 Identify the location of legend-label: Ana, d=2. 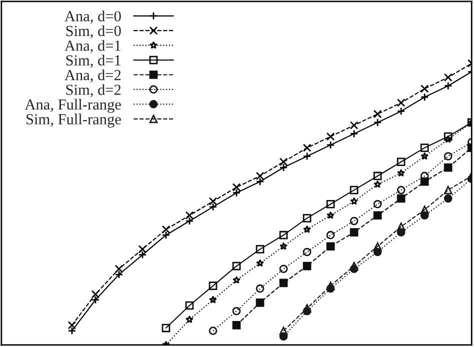
(92, 75).